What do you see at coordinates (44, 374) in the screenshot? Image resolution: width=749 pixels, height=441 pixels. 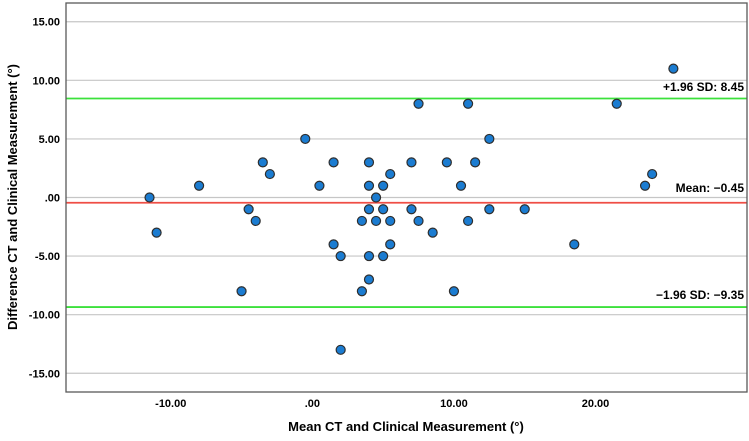 I see `y-tick-label: -15.00` at bounding box center [44, 374].